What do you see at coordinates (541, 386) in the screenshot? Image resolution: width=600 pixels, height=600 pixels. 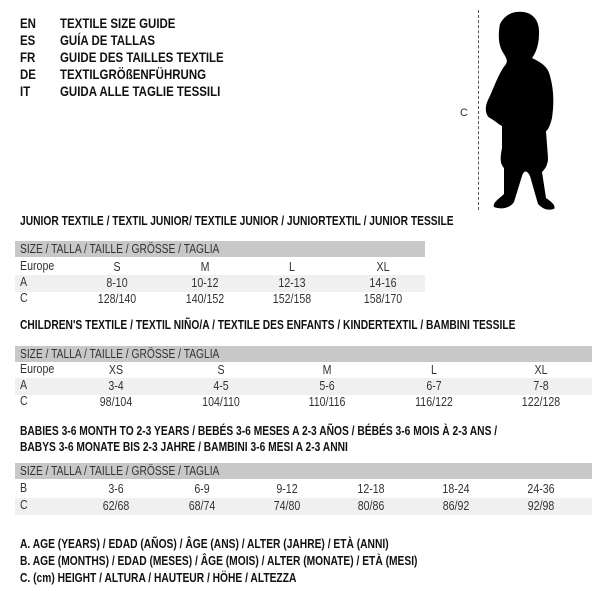 I see `table-cell: 7-8` at bounding box center [541, 386].